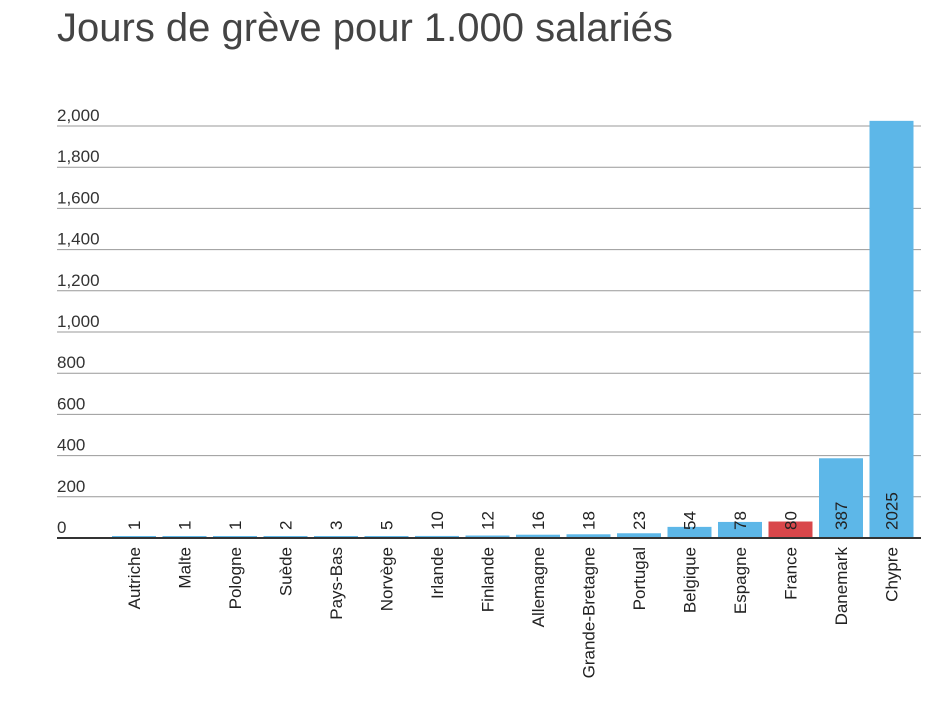 This screenshot has height=706, width=951. I want to click on value-label: 3, so click(336, 525).